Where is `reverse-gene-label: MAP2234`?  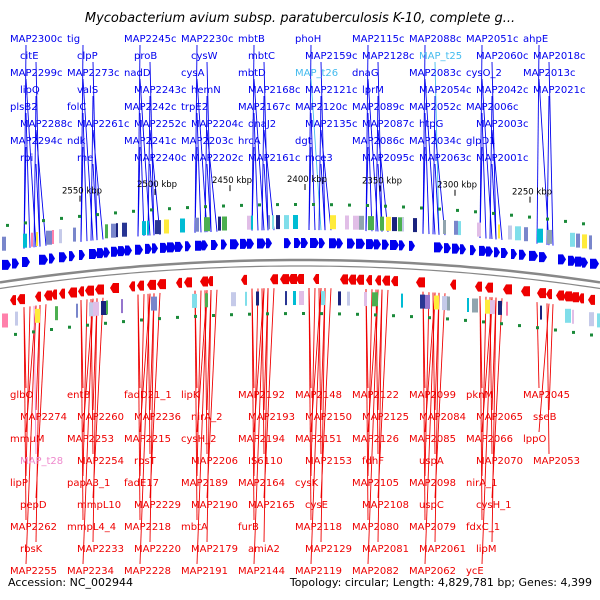
reverse-gene-label: MAP2234 is located at coordinates (90, 571).